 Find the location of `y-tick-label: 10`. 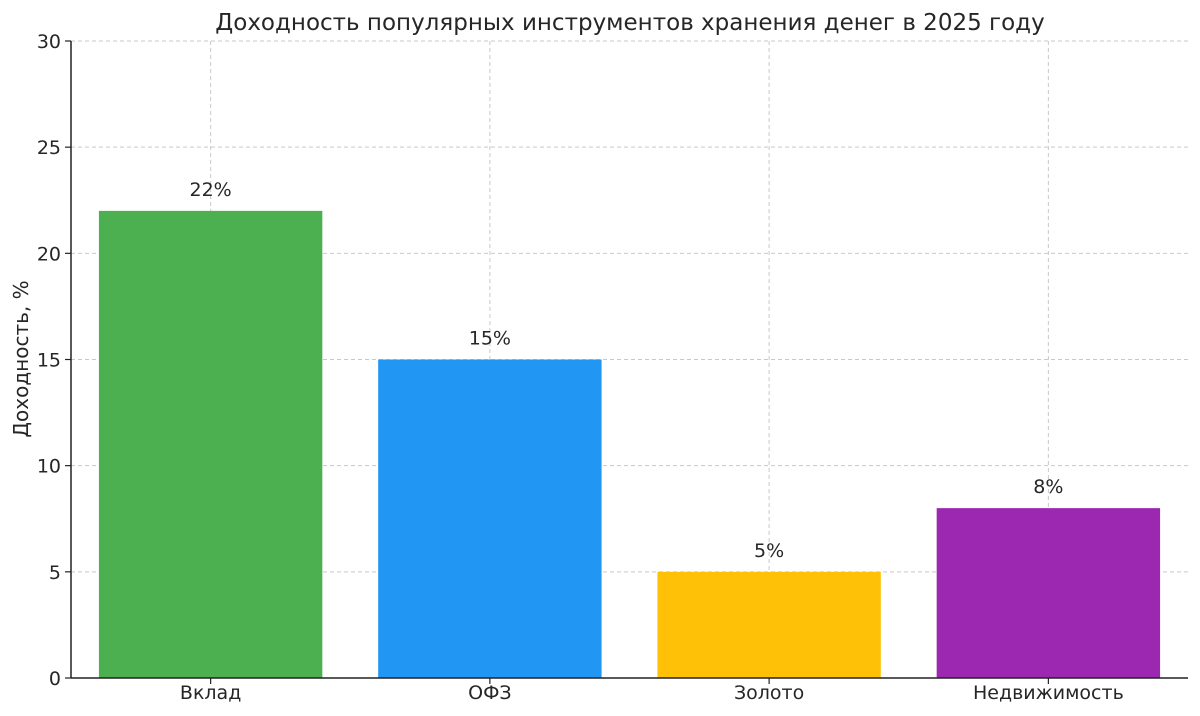

y-tick-label: 10 is located at coordinates (49, 467).